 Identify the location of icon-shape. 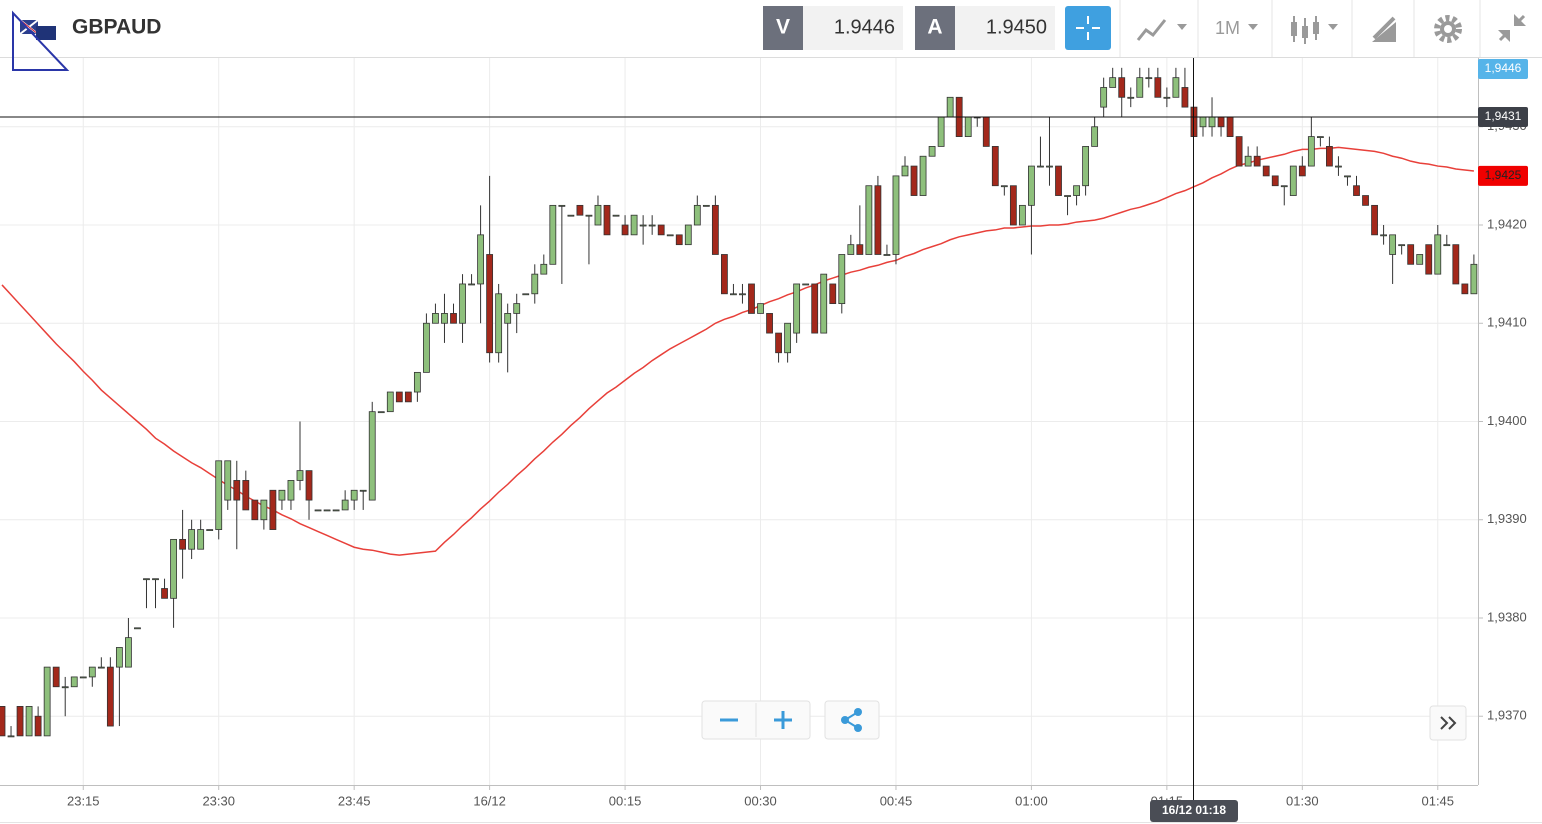
(1384, 32).